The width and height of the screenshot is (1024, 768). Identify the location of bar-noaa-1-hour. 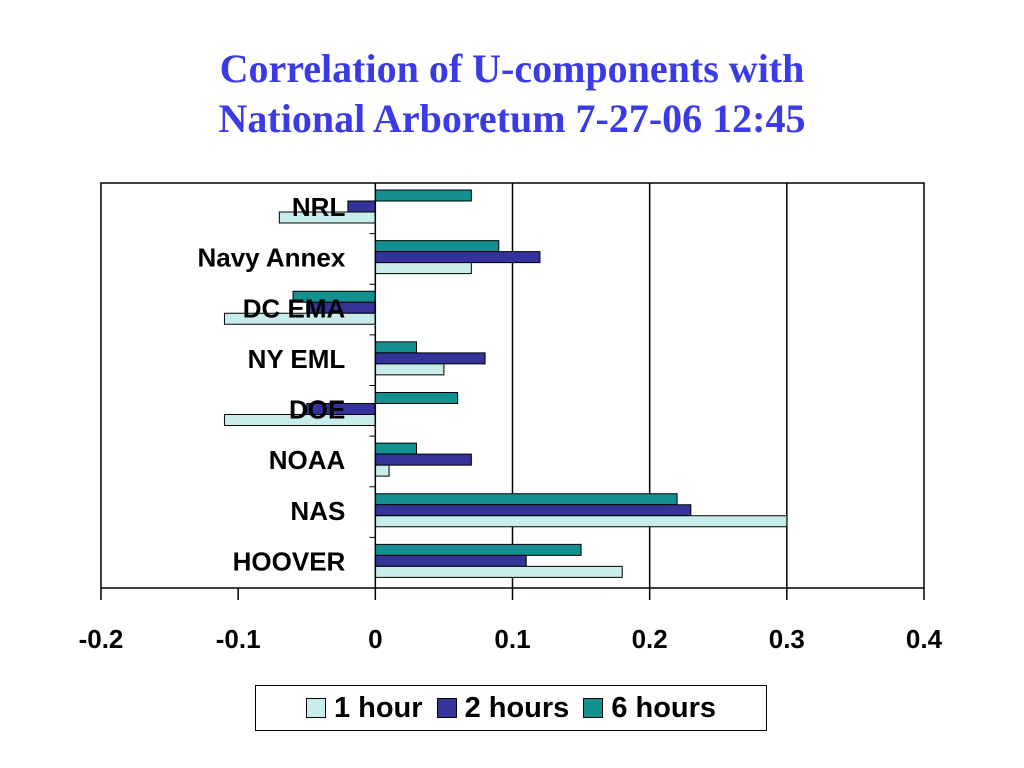
(382, 470).